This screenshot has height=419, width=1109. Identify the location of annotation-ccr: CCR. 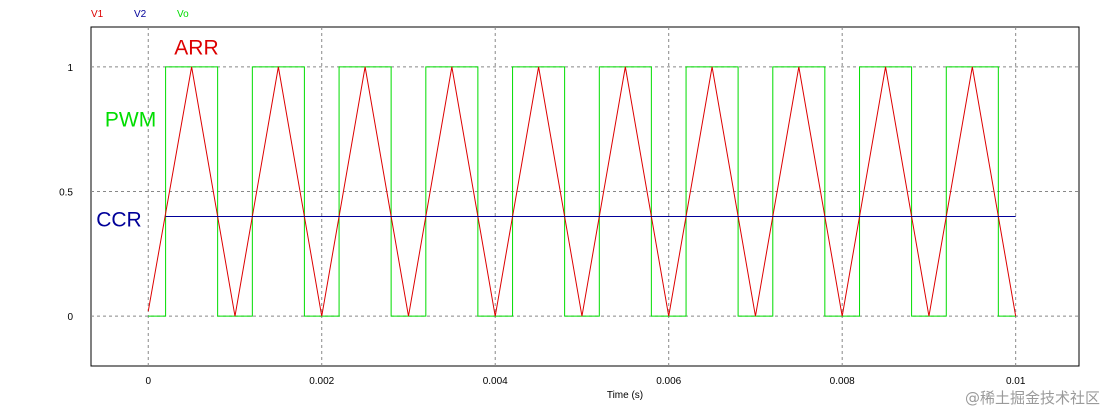
(118, 219).